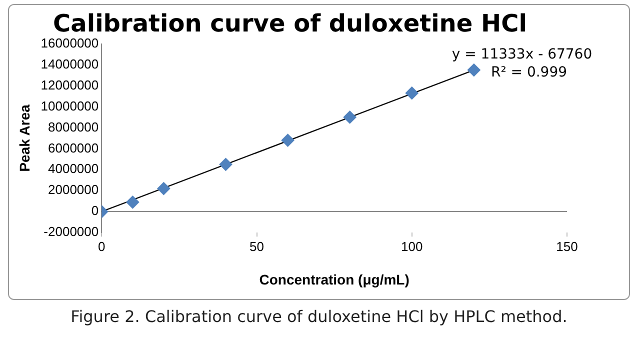 The height and width of the screenshot is (342, 638). What do you see at coordinates (69, 106) in the screenshot?
I see `y-tick-label: 10000000` at bounding box center [69, 106].